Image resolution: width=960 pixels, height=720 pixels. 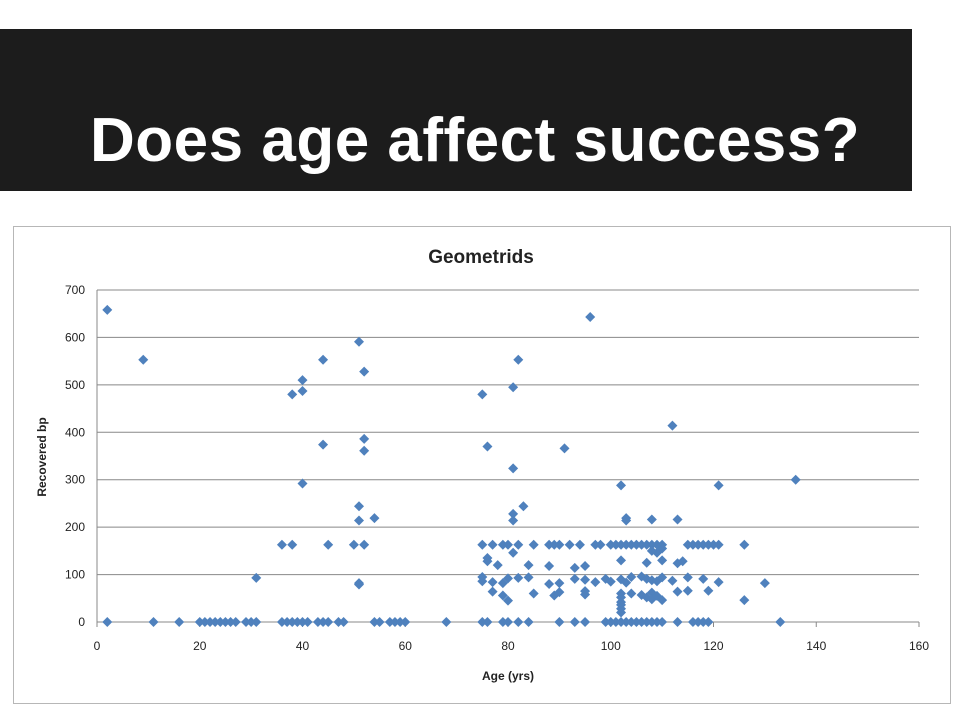 I want to click on y-tick-label: 200, so click(x=75, y=527).